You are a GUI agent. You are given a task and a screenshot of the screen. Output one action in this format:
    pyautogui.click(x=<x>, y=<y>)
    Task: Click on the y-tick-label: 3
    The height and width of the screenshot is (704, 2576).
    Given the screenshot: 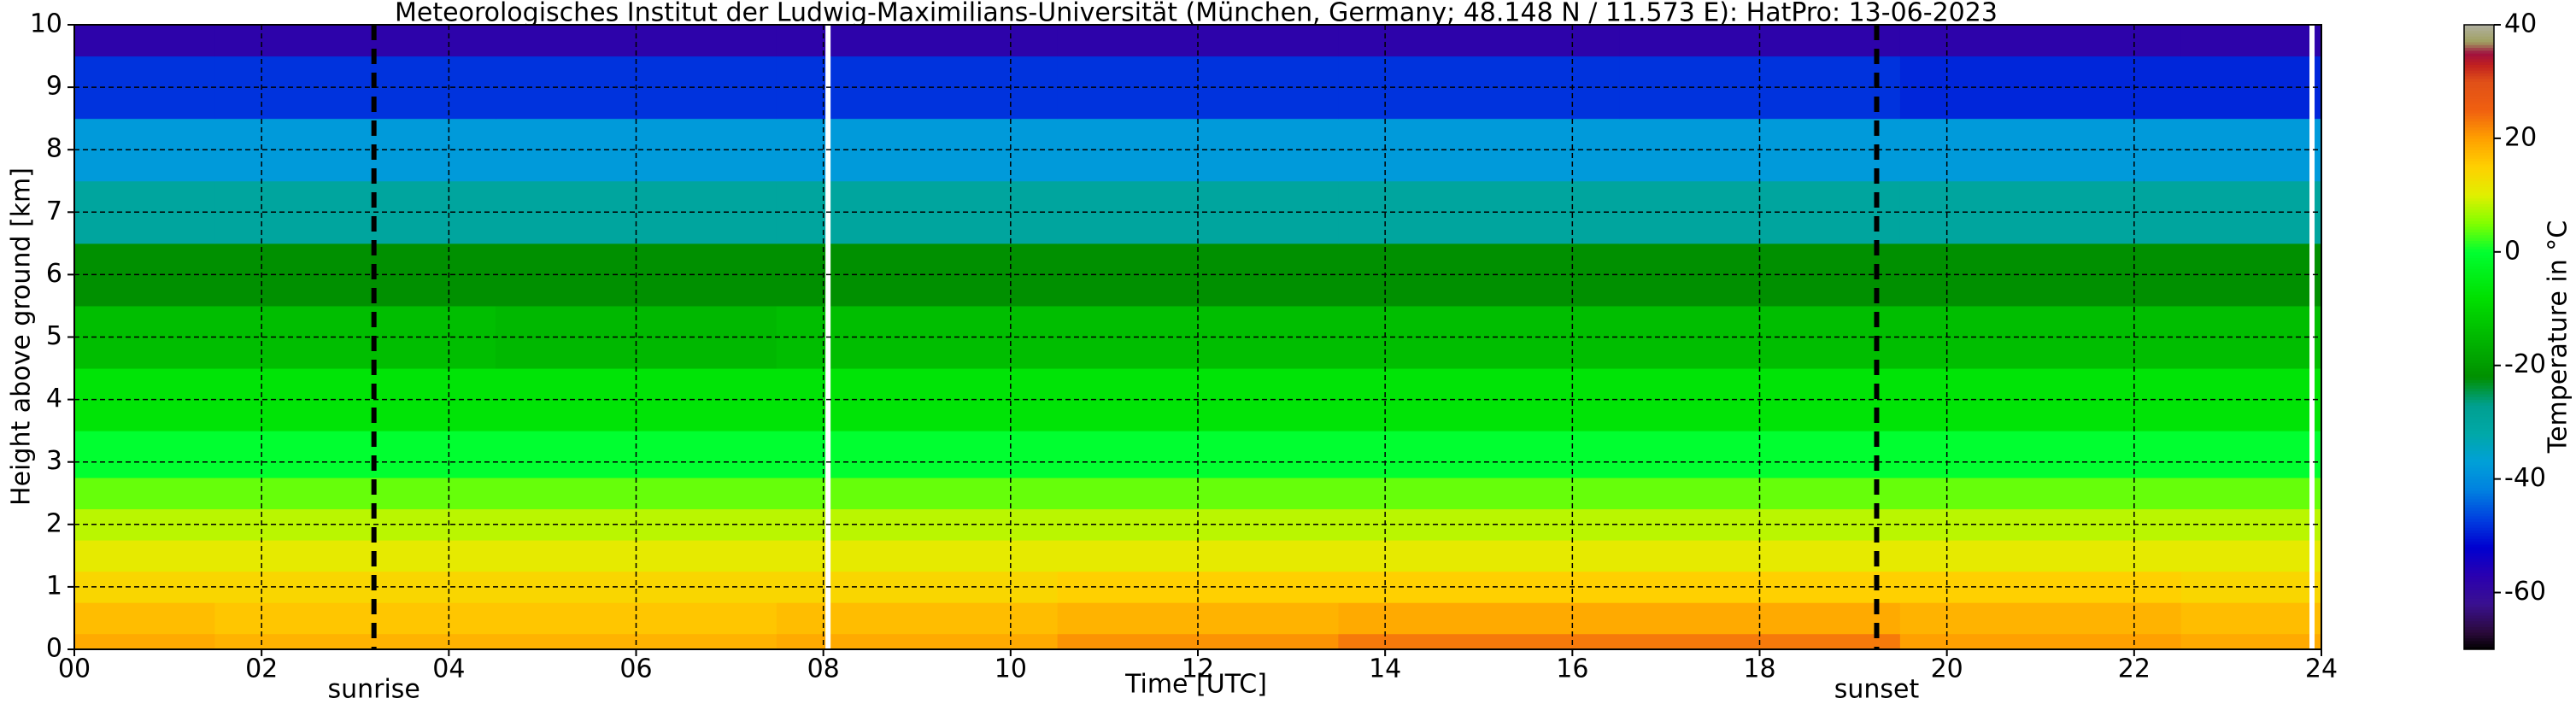 What is the action you would take?
    pyautogui.click(x=54, y=461)
    